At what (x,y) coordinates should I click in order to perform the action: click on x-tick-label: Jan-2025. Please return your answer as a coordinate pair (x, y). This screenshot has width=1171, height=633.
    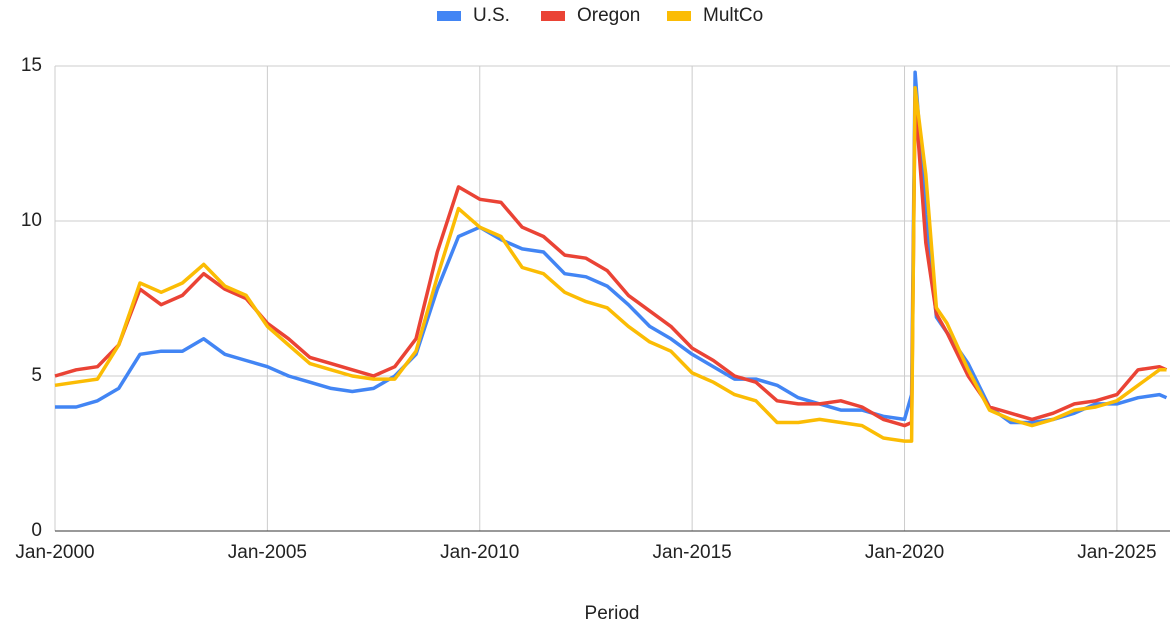
    Looking at the image, I should click on (1116, 552).